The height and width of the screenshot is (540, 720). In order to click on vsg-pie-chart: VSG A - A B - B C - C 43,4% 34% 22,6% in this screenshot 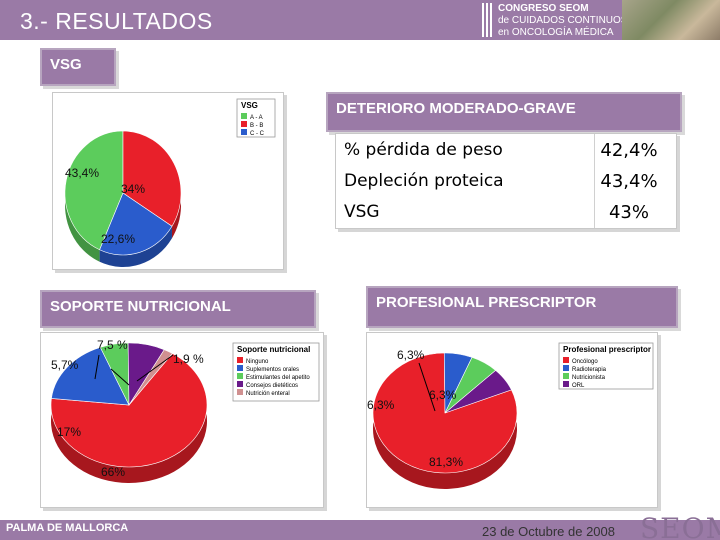, I will do `click(170, 182)`.